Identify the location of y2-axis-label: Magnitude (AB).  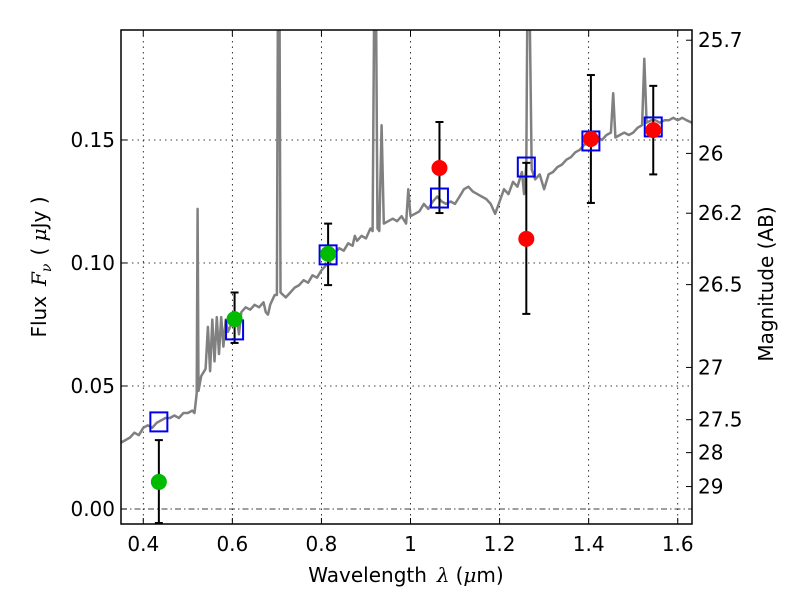
(766, 283).